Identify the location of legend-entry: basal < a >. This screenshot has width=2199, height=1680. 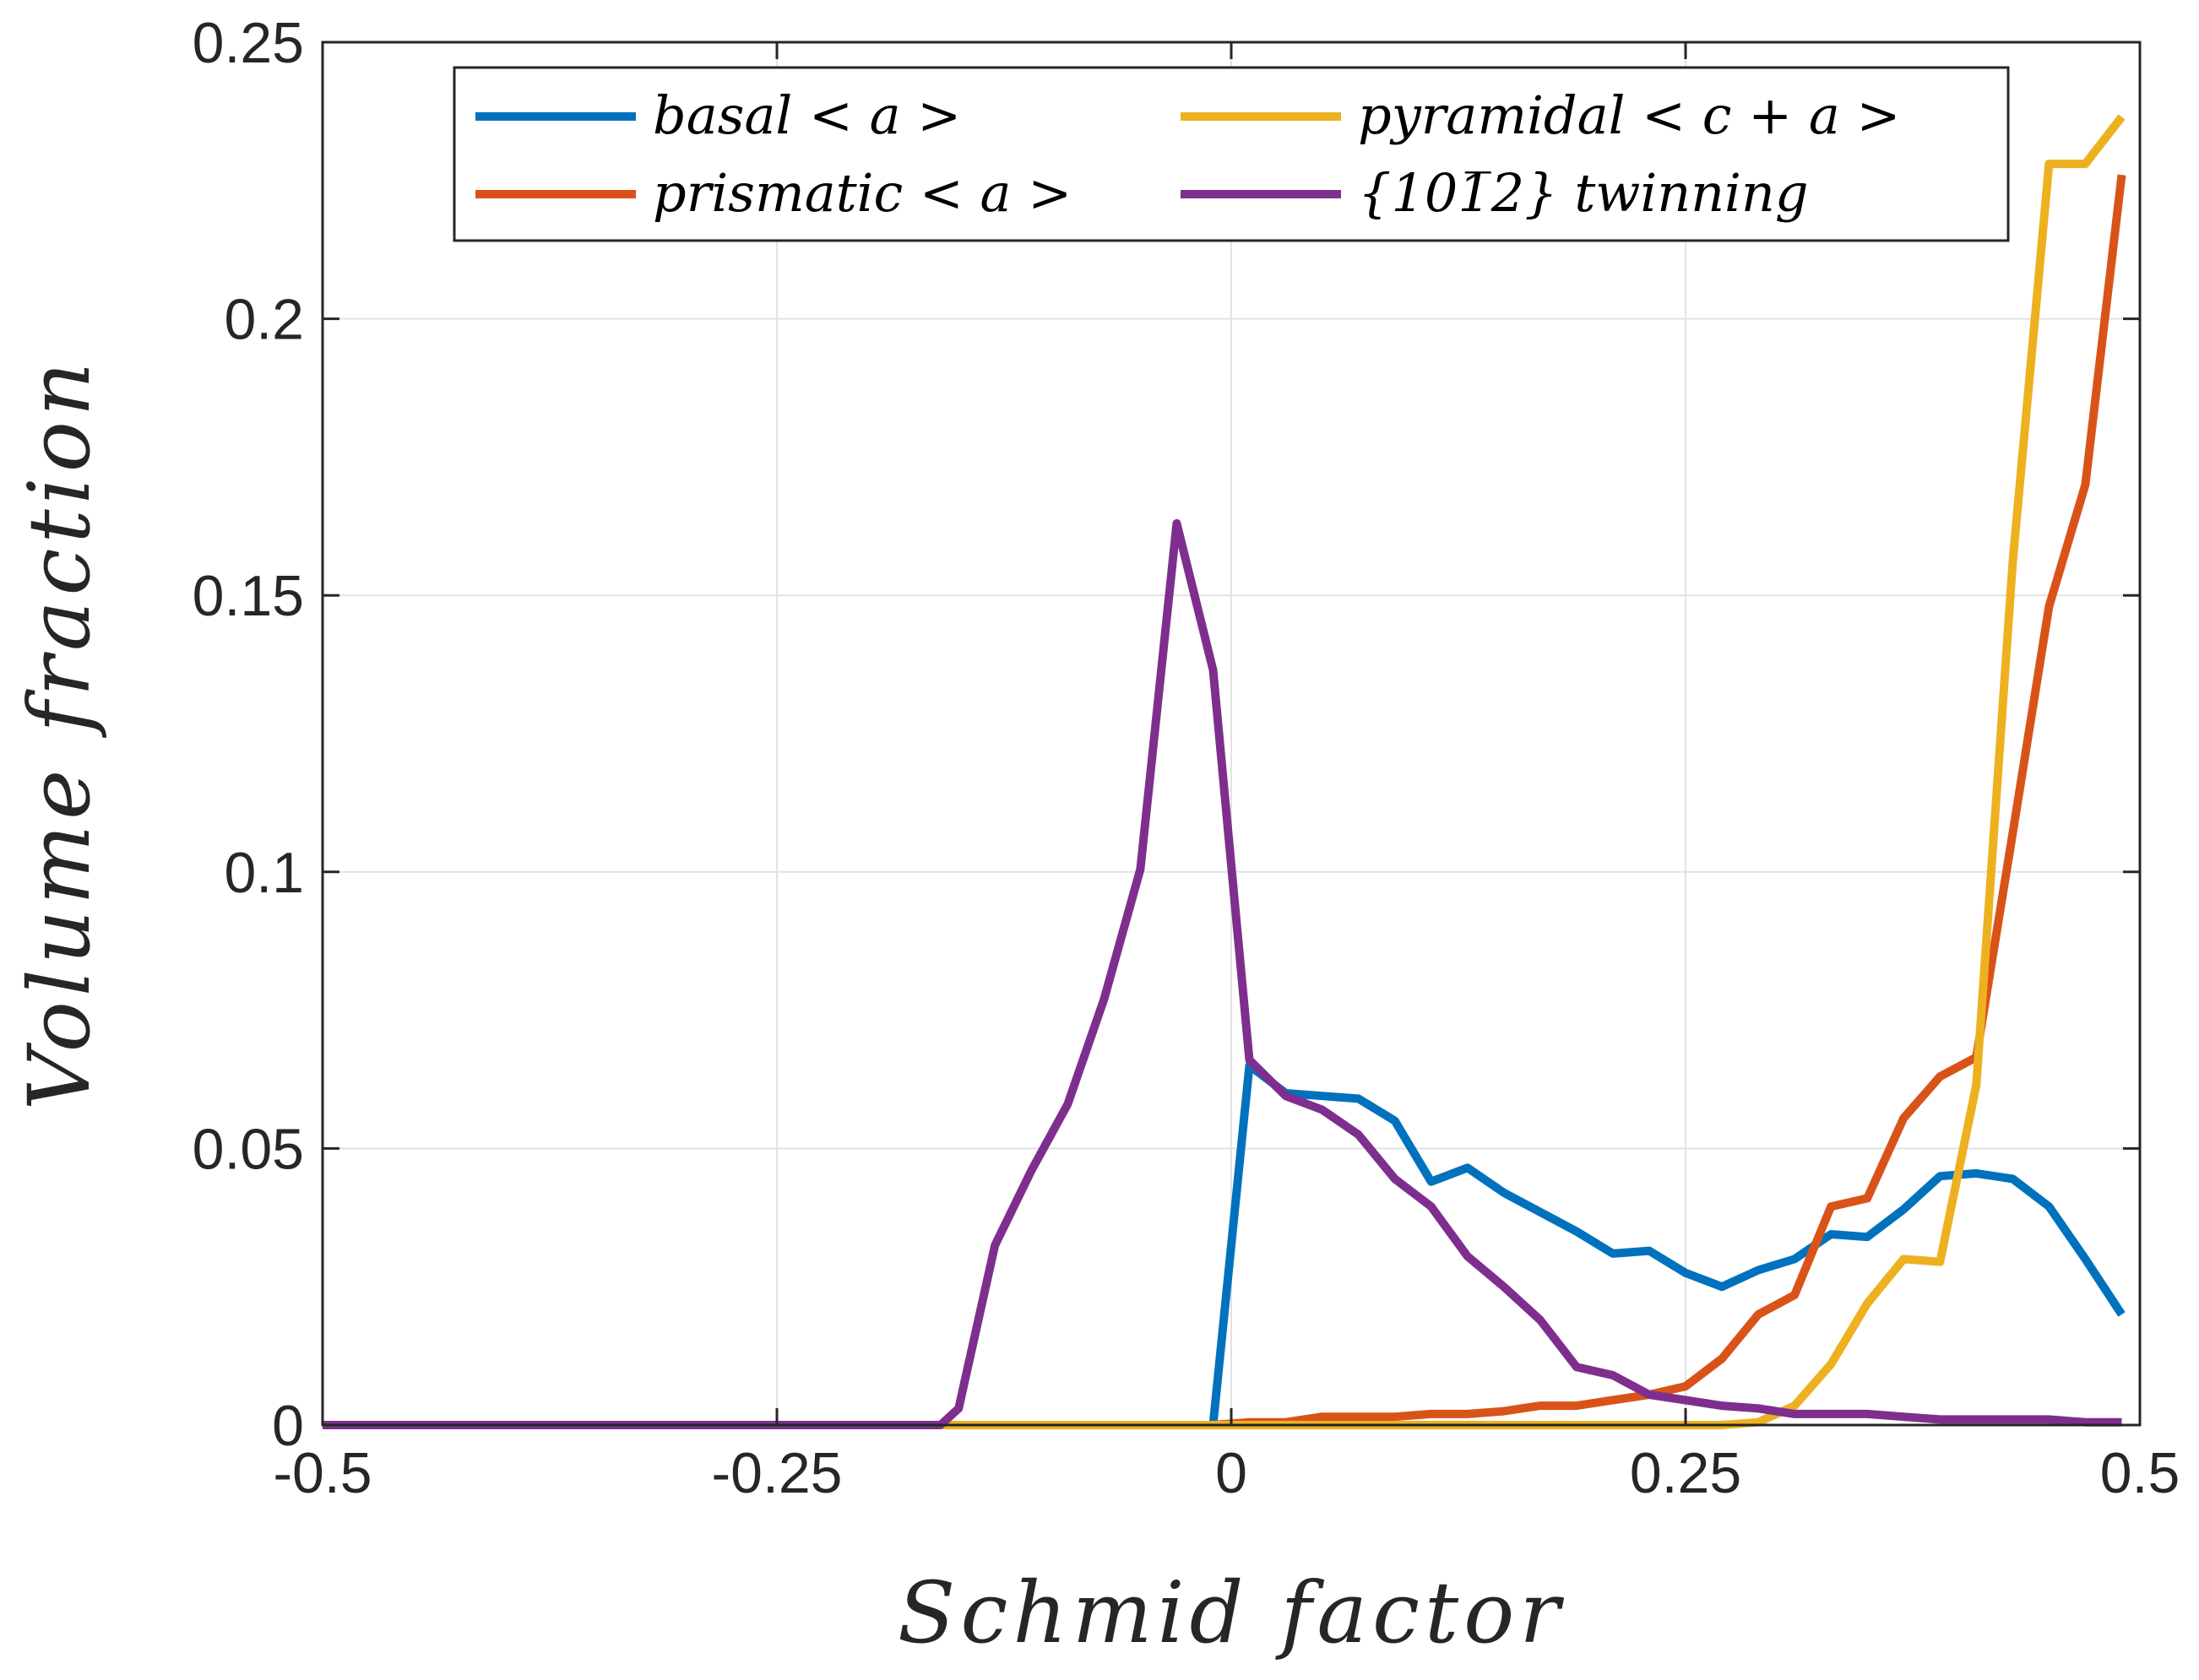
(718, 115).